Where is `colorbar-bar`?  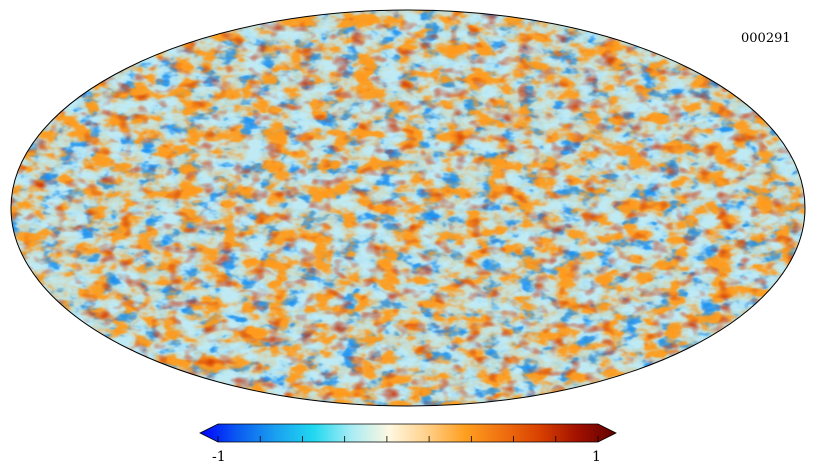 colorbar-bar is located at coordinates (408, 433).